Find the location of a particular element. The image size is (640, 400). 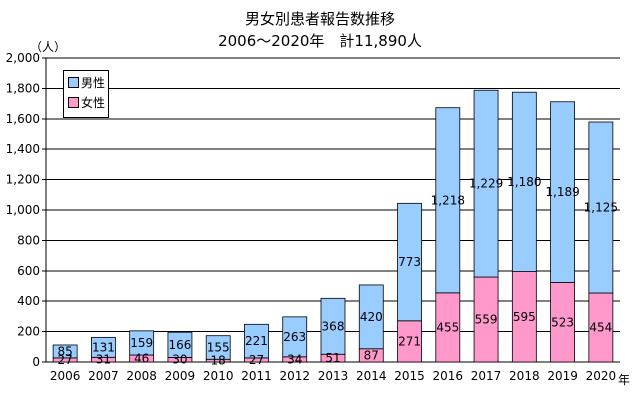

data-label-male: 221 is located at coordinates (256, 341).